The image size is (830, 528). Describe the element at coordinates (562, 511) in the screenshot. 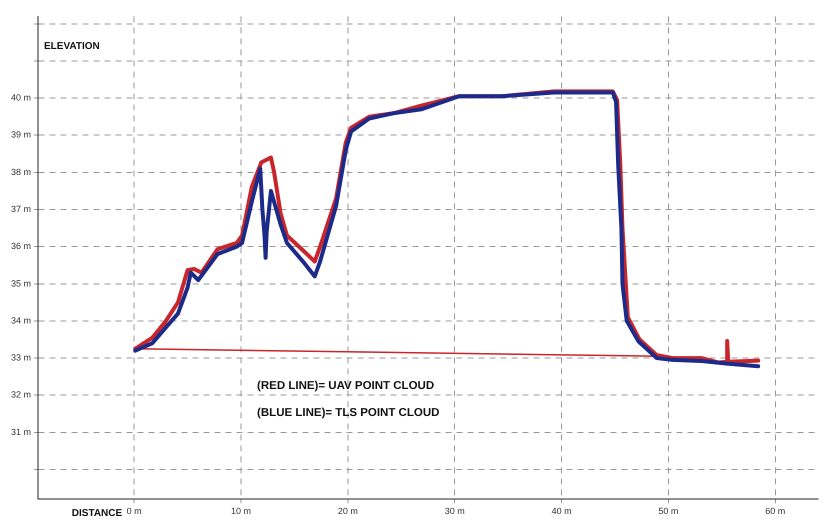

I see `x-tick-label: 40 m` at that location.